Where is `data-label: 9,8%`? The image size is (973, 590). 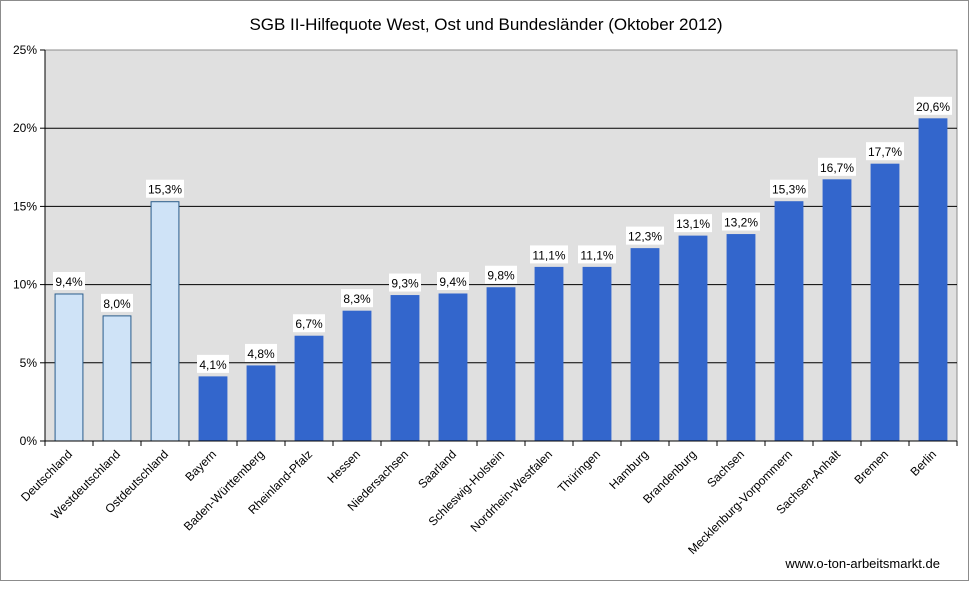
data-label: 9,8% is located at coordinates (501, 276).